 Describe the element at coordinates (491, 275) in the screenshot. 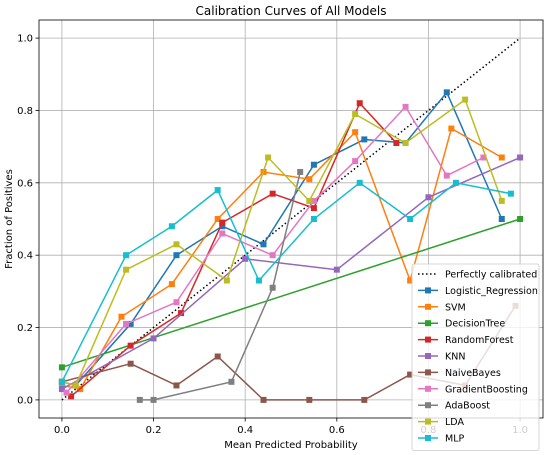

I see `legend-label: Perfectly calibrated` at that location.